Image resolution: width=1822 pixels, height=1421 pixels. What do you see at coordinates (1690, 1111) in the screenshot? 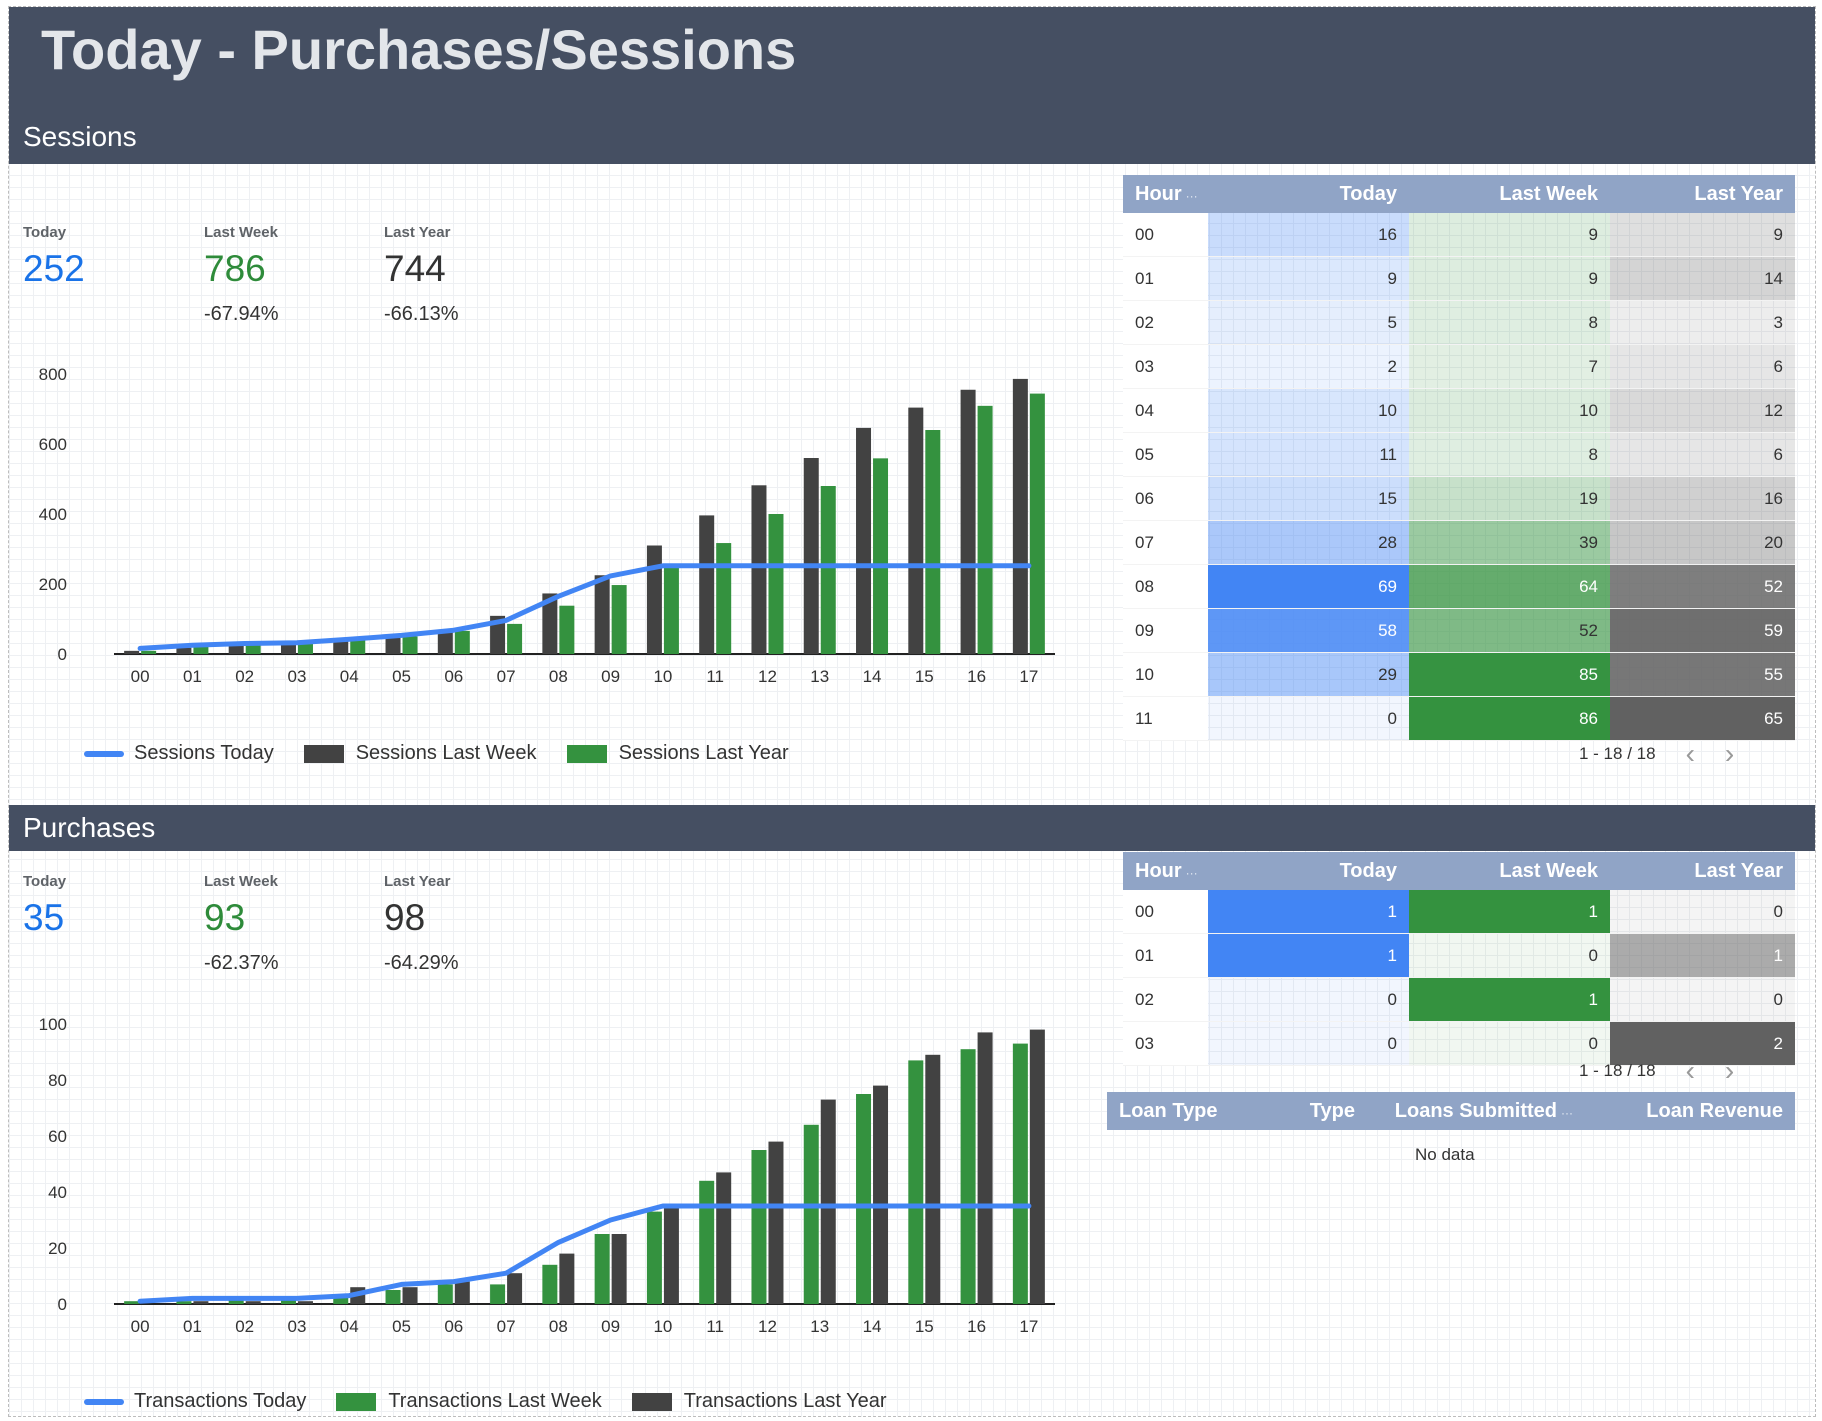
I see `col-header-loan-revenue: Loan Revenue` at bounding box center [1690, 1111].